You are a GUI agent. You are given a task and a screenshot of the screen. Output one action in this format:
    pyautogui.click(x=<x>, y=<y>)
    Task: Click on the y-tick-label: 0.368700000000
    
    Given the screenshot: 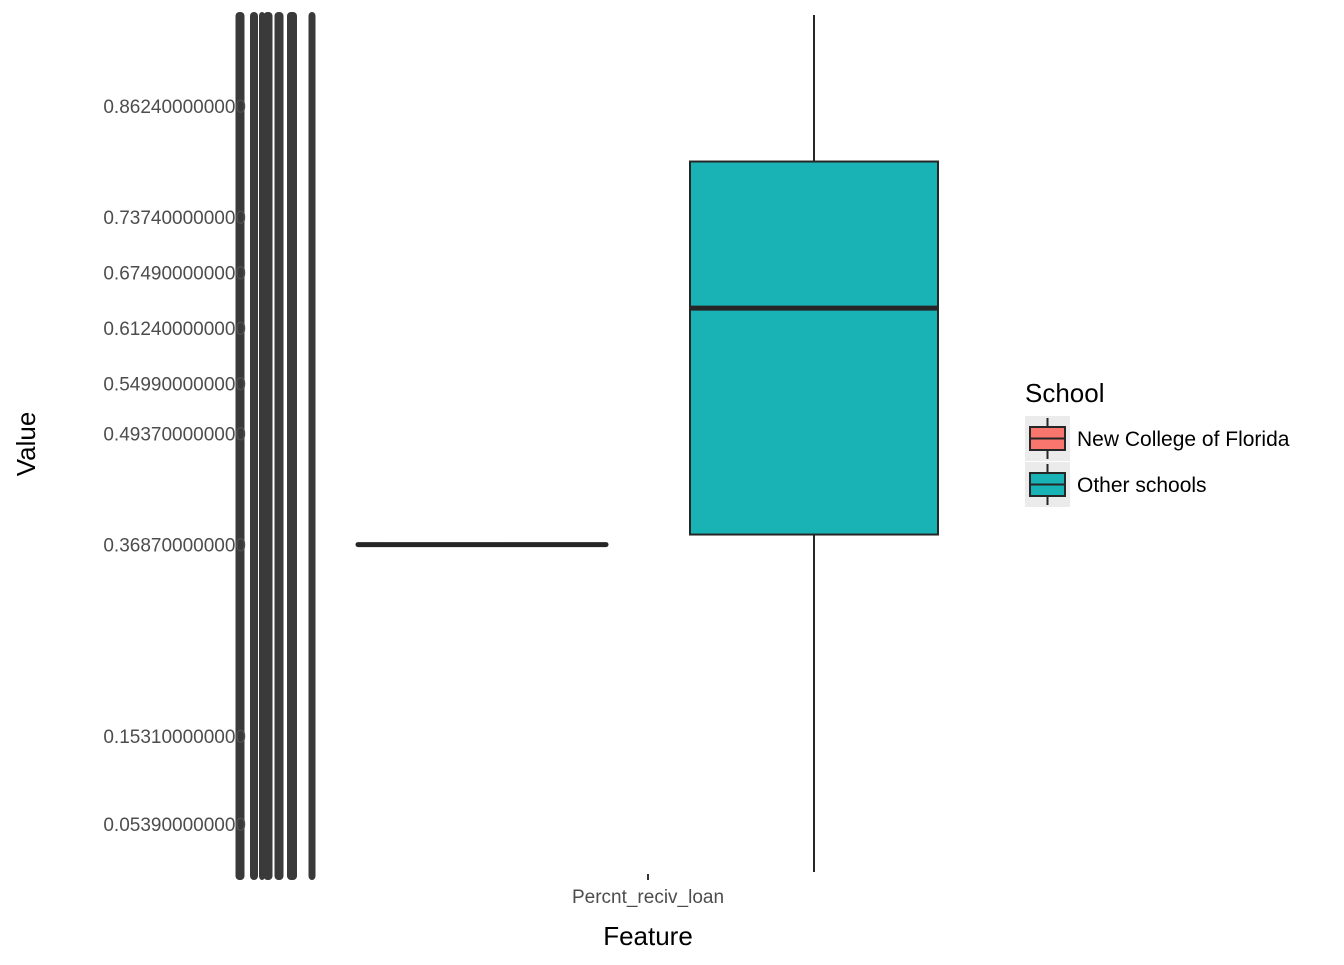 What is the action you would take?
    pyautogui.click(x=174, y=546)
    